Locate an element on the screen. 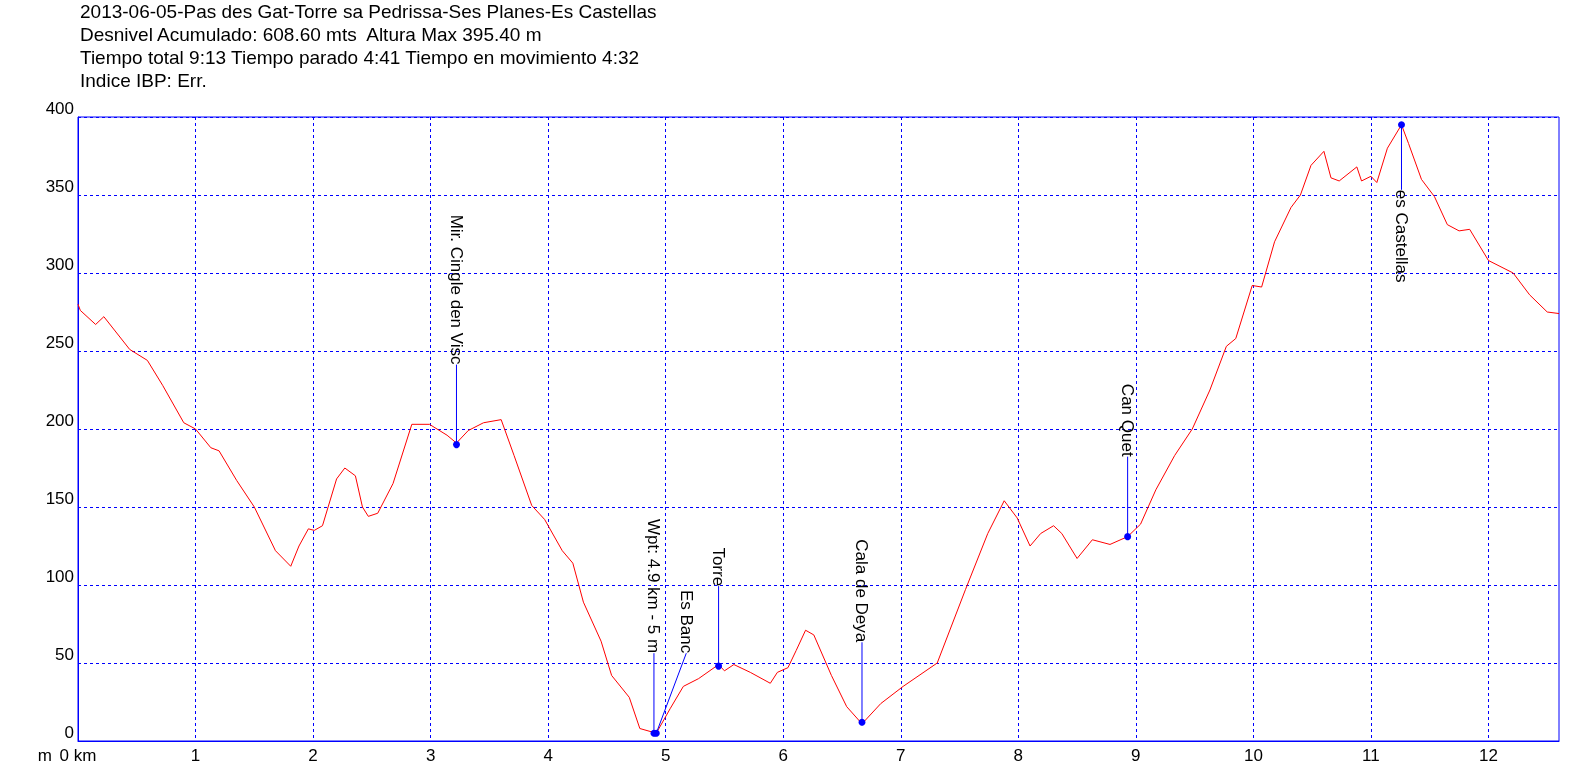  annotation: Can Quet is located at coordinates (1128, 420).